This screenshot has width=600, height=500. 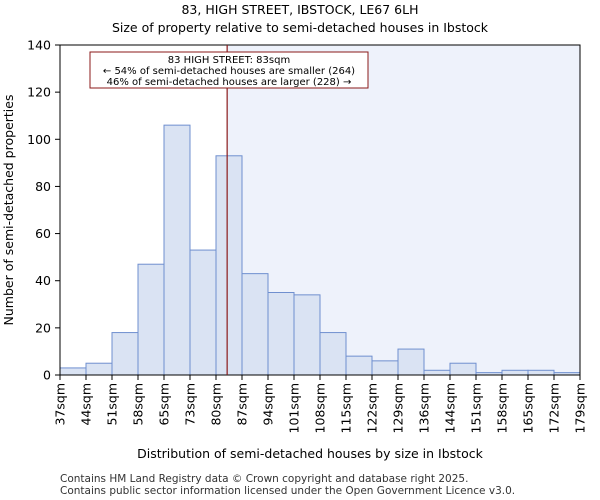 What do you see at coordinates (125, 354) in the screenshot?
I see `bar-51sqm` at bounding box center [125, 354].